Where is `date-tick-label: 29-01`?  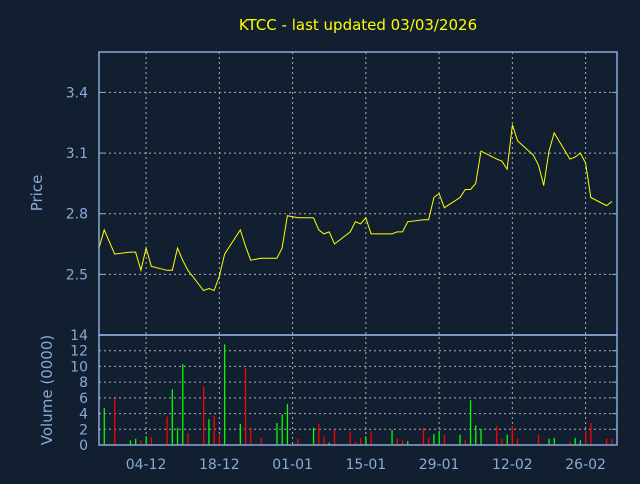 date-tick-label: 29-01 is located at coordinates (439, 465).